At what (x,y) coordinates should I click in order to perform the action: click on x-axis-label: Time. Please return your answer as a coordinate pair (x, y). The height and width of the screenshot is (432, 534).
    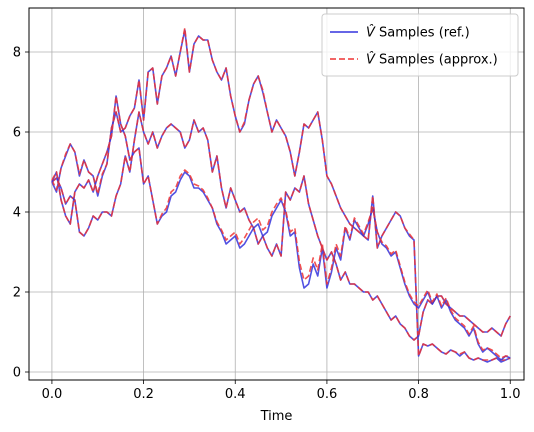
    Looking at the image, I should click on (276, 416).